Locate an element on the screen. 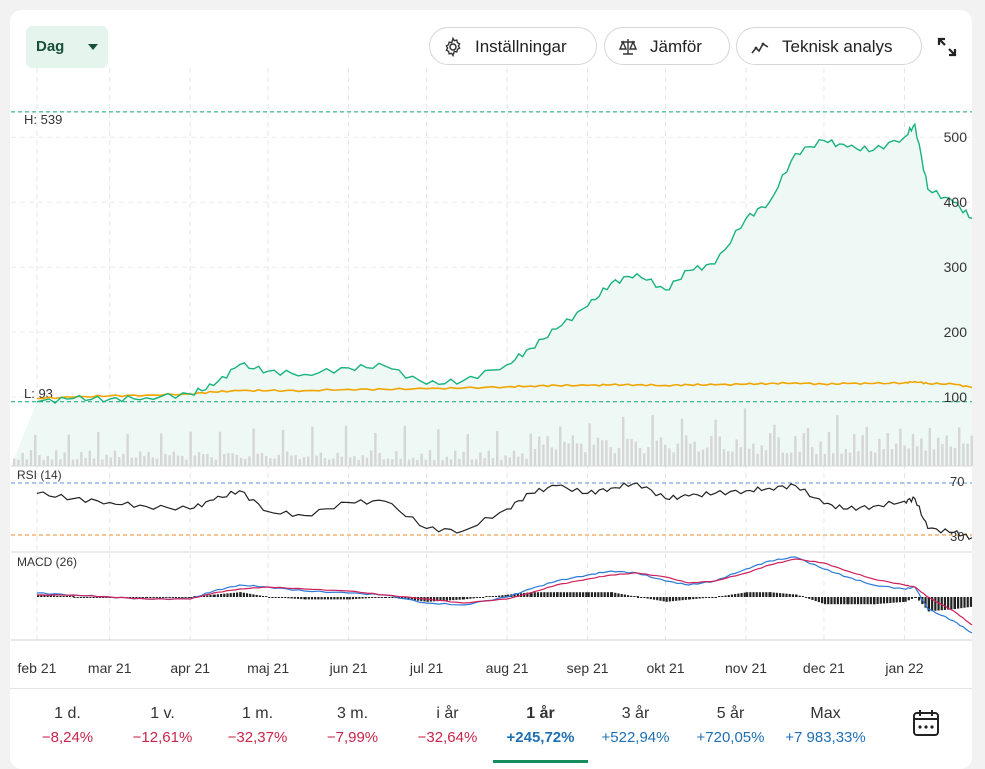 The width and height of the screenshot is (985, 769). settings-button: Inställningar is located at coordinates (513, 46).